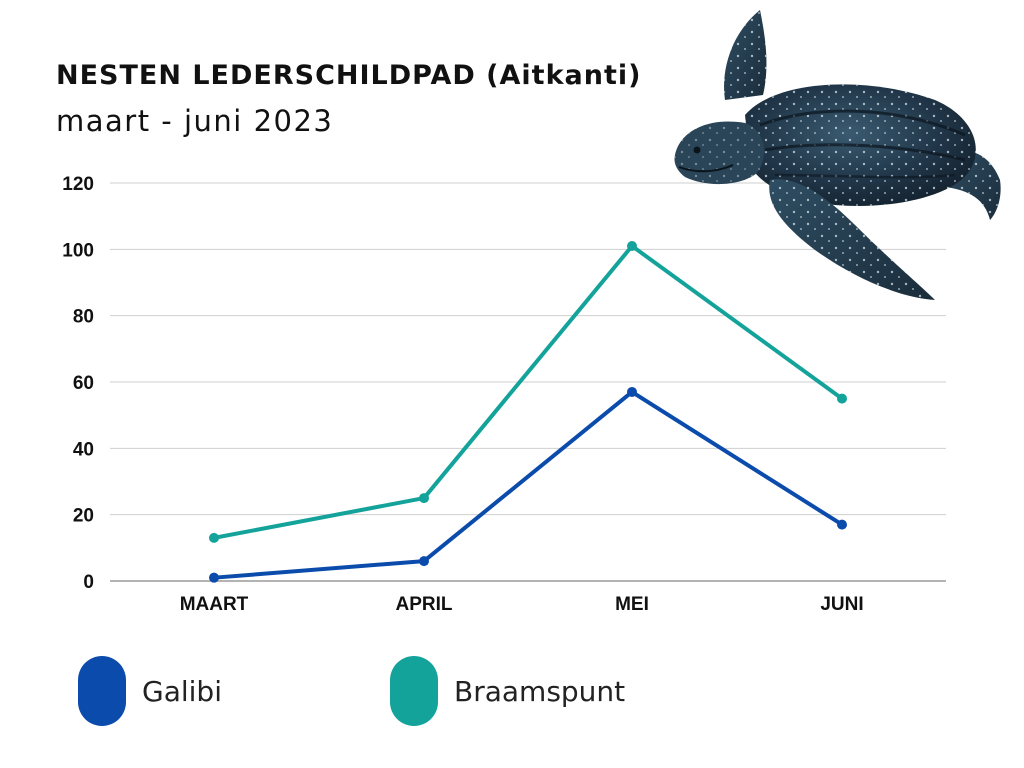  I want to click on legend-item-braamspunt: Braamspunt, so click(507, 691).